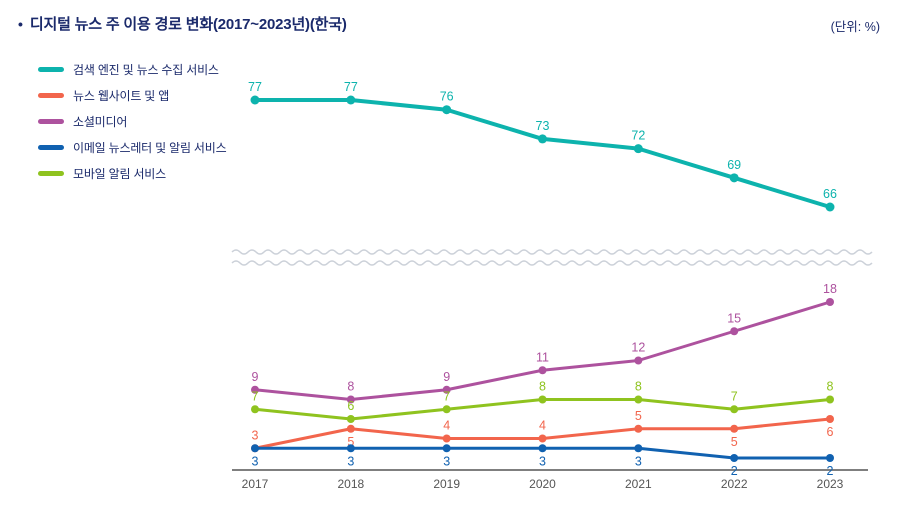 This screenshot has height=512, width=900. What do you see at coordinates (446, 484) in the screenshot?
I see `x-tick-label: 2019` at bounding box center [446, 484].